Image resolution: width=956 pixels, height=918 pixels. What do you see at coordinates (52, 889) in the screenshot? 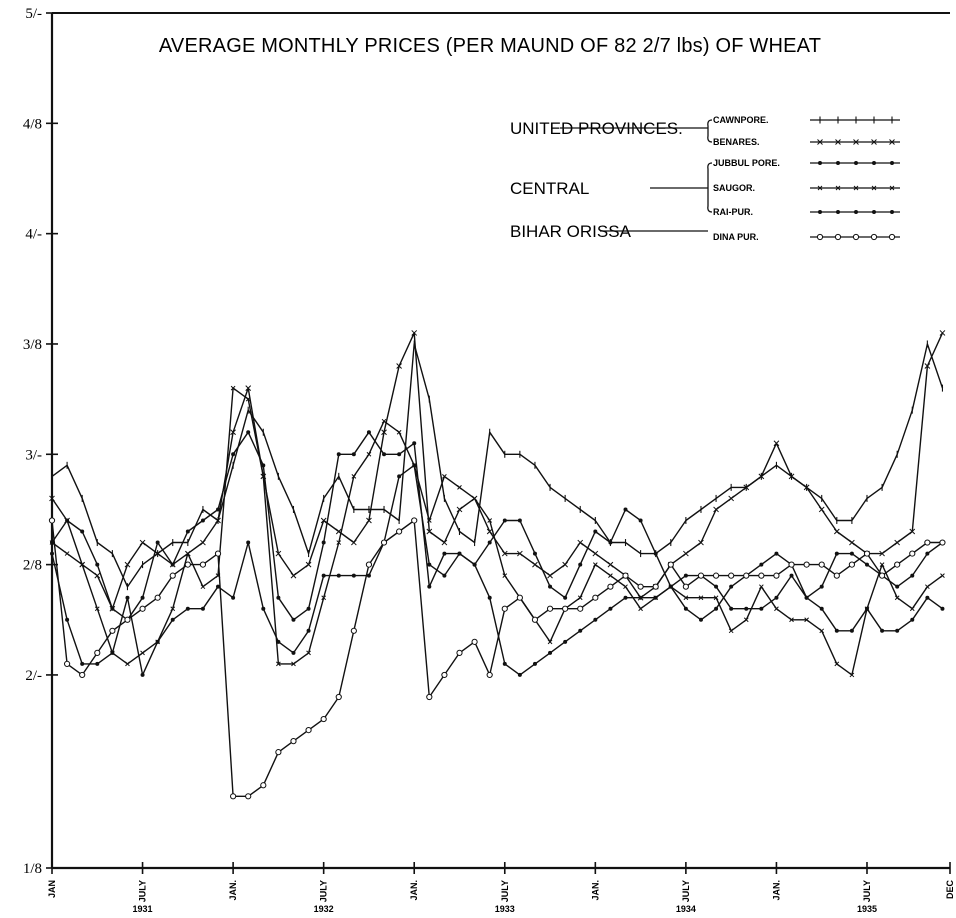
I see `x-tick-label: JAN` at bounding box center [52, 889].